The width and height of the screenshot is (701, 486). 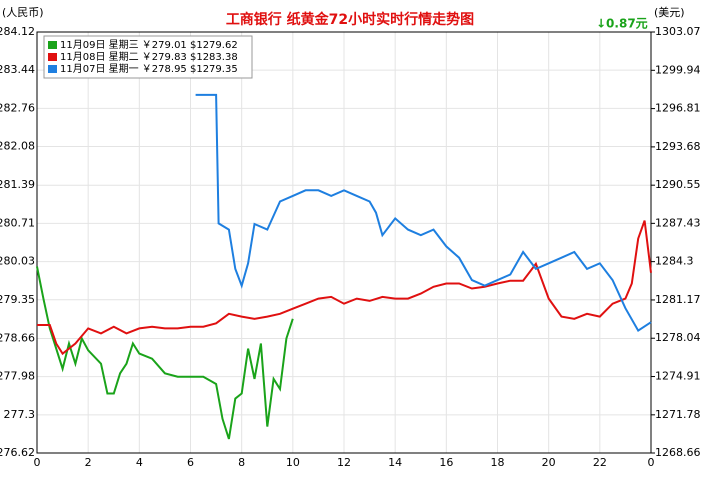 What do you see at coordinates (165, 353) in the screenshot?
I see `price-line` at bounding box center [165, 353].